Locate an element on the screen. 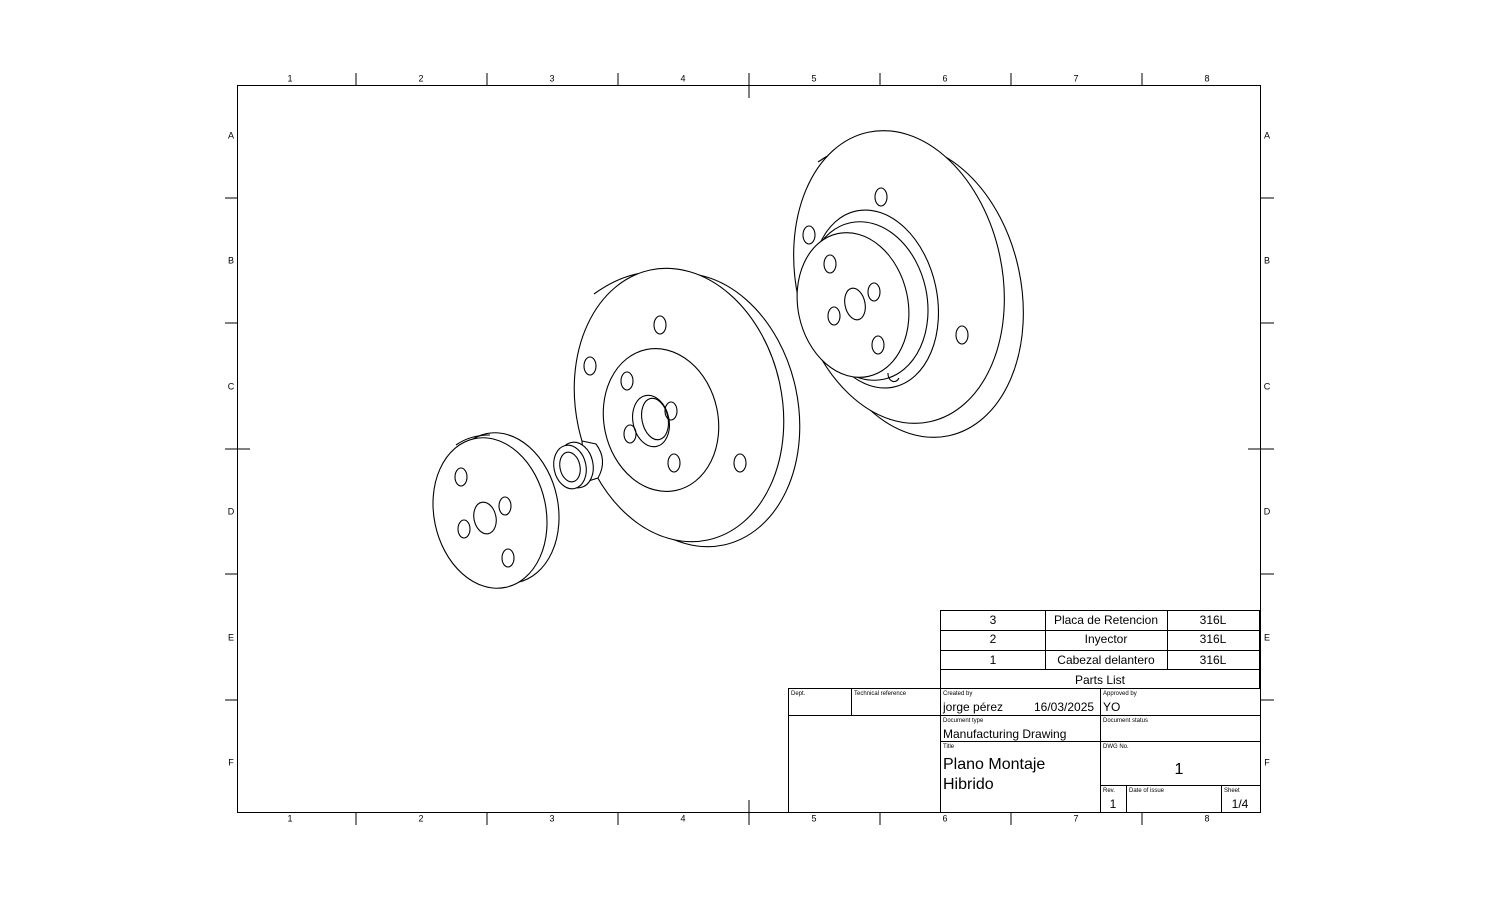  part-placa-de-retencion is located at coordinates (496, 510).